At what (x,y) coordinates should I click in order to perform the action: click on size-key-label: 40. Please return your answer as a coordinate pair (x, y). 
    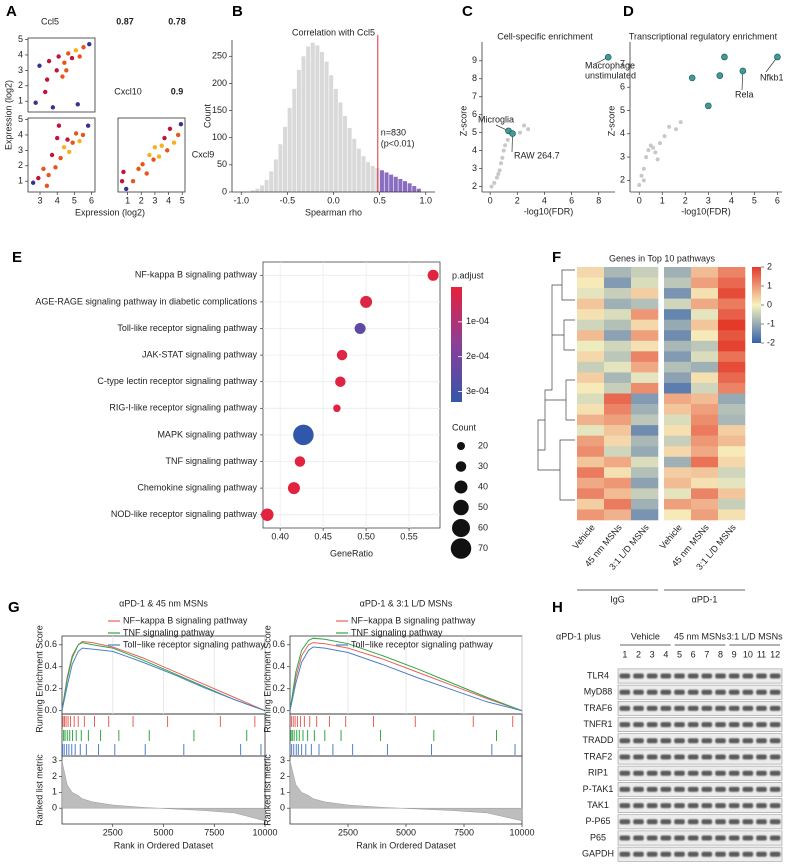
    Looking at the image, I should click on (483, 486).